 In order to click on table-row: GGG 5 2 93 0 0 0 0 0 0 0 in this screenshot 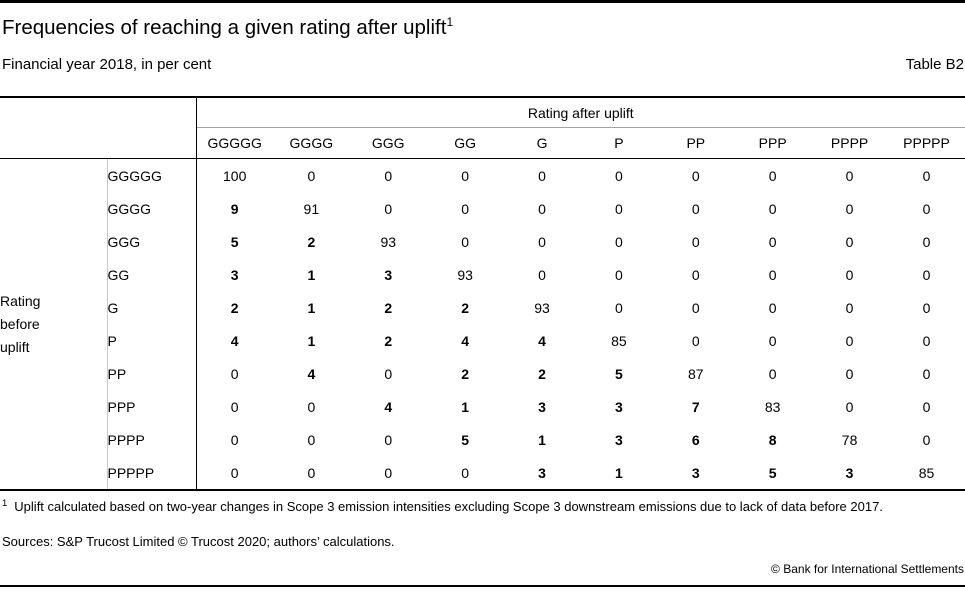, I will do `click(482, 241)`.